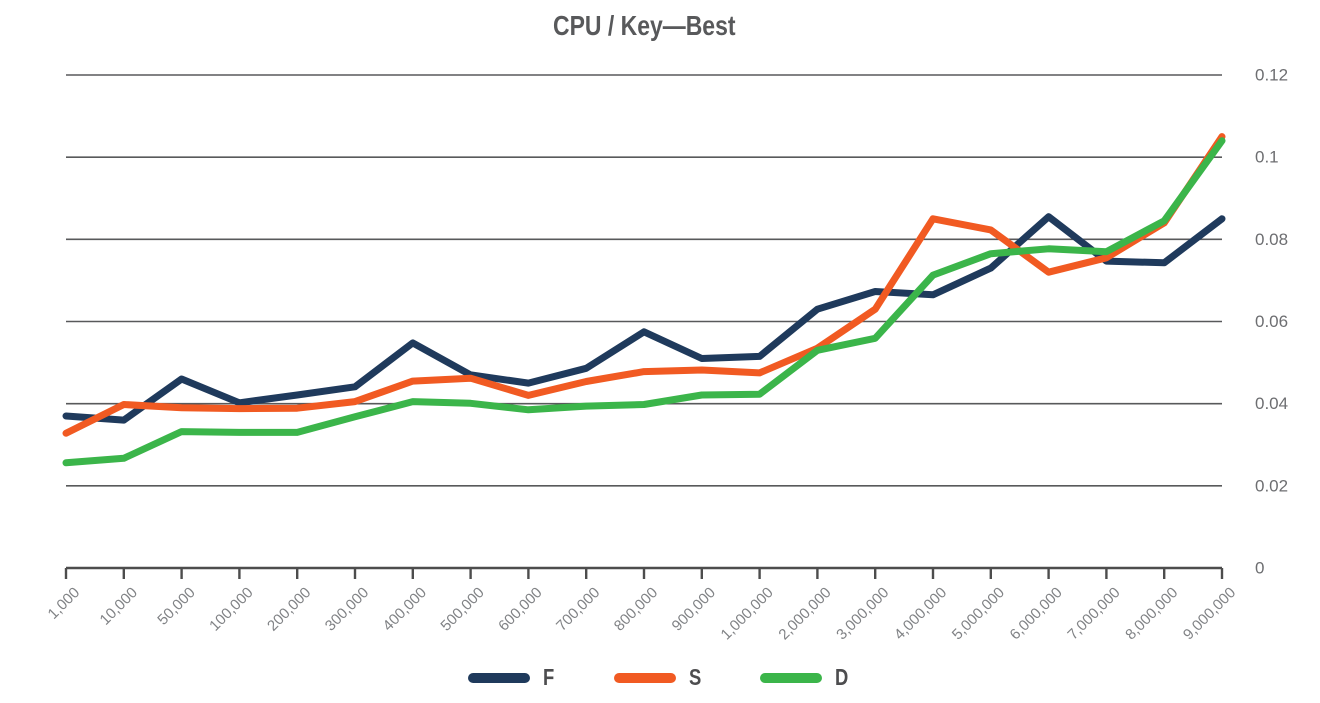 The height and width of the screenshot is (703, 1320). Describe the element at coordinates (790, 677) in the screenshot. I see `legend-swatch-D` at that location.